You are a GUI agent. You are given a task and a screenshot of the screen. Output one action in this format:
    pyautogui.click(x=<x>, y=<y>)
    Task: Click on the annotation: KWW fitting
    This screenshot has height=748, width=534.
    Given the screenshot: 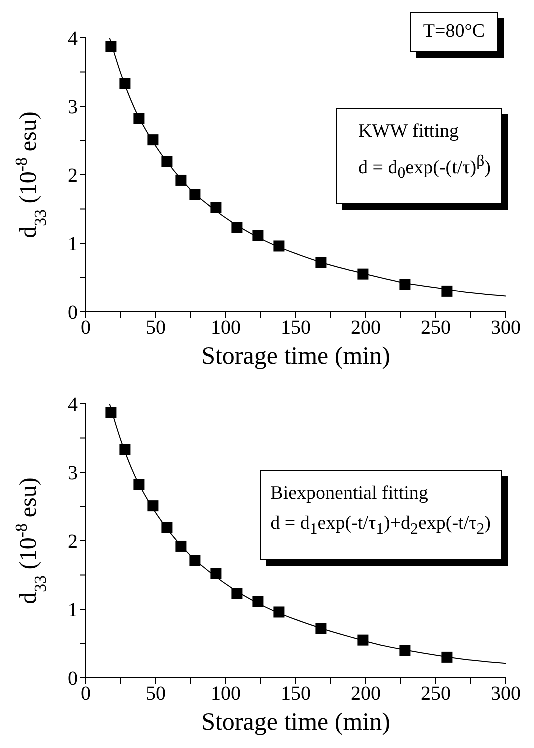 What is the action you would take?
    pyautogui.click(x=409, y=132)
    